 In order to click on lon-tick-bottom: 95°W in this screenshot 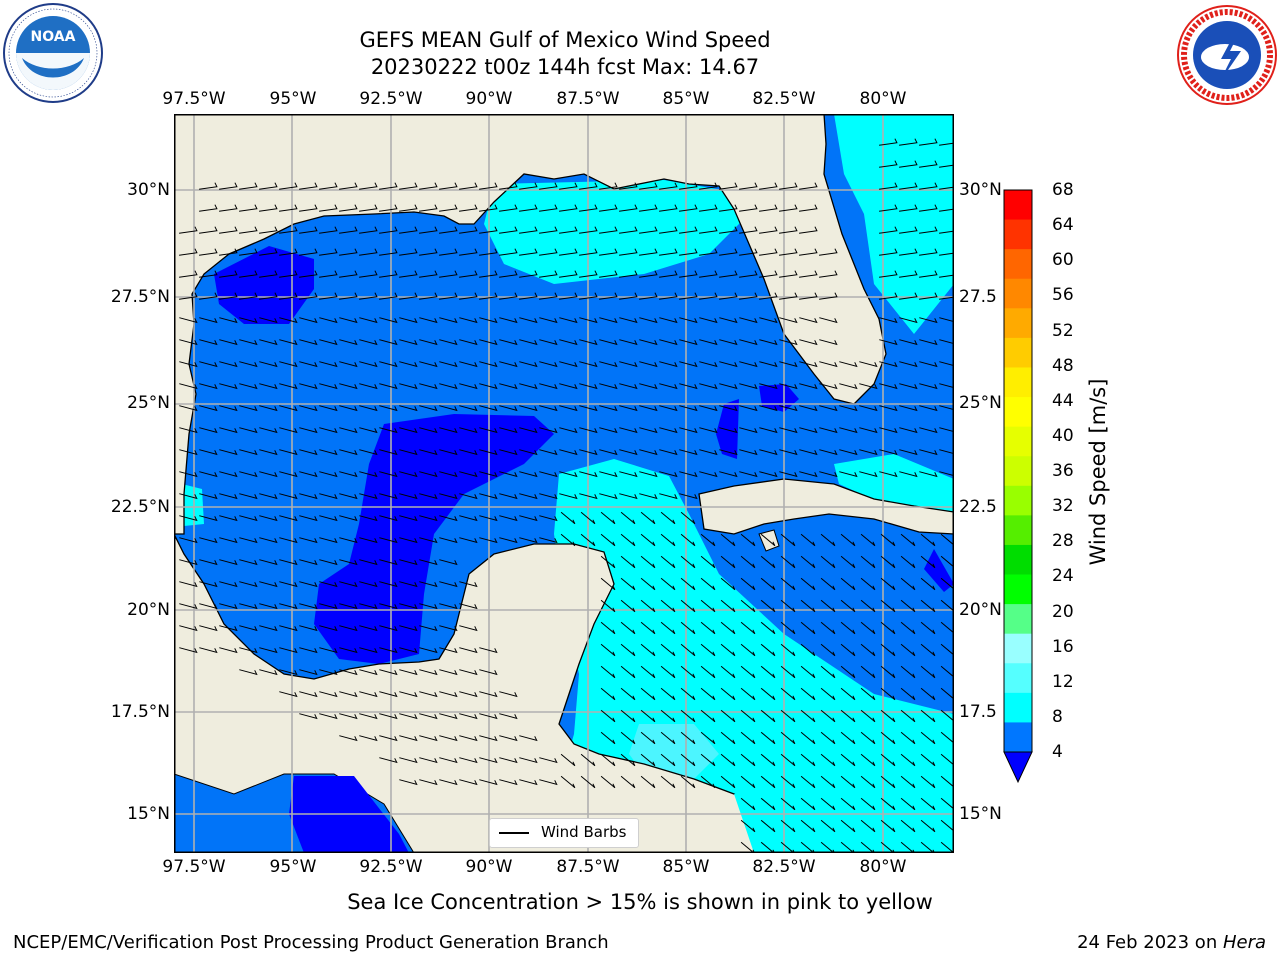, I will do `click(293, 867)`.